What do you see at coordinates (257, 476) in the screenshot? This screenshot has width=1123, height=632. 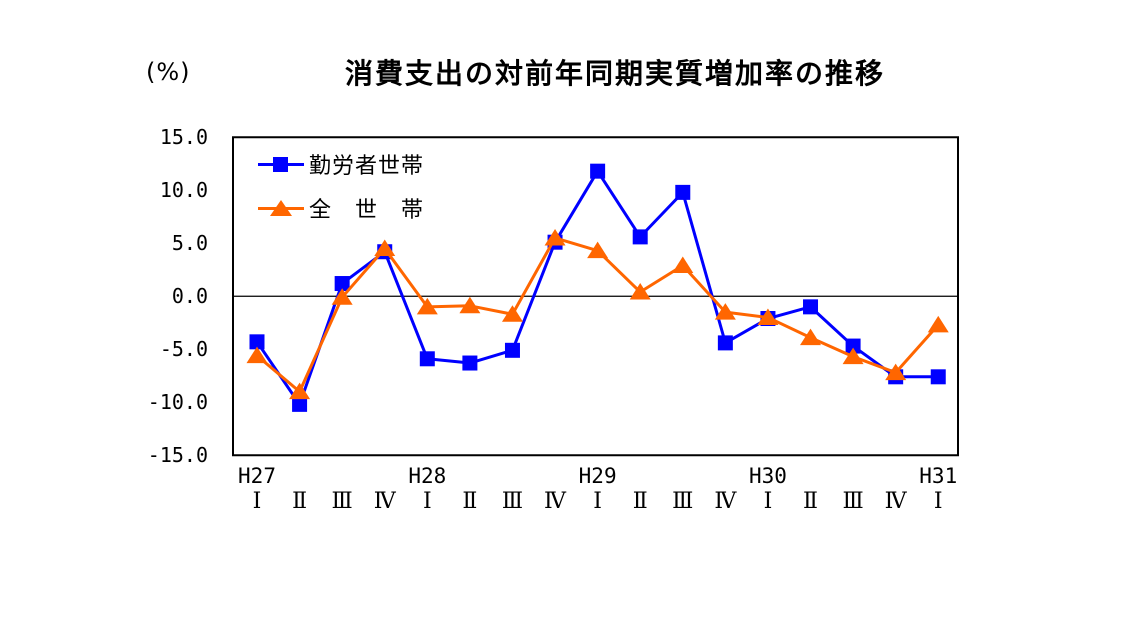 I see `x-year-label: H27` at bounding box center [257, 476].